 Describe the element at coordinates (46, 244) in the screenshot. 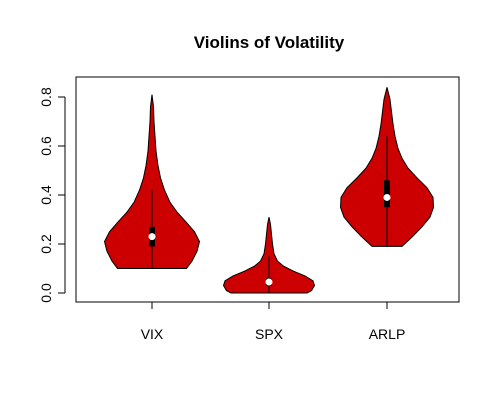

I see `y-tick-label: 0.2` at that location.